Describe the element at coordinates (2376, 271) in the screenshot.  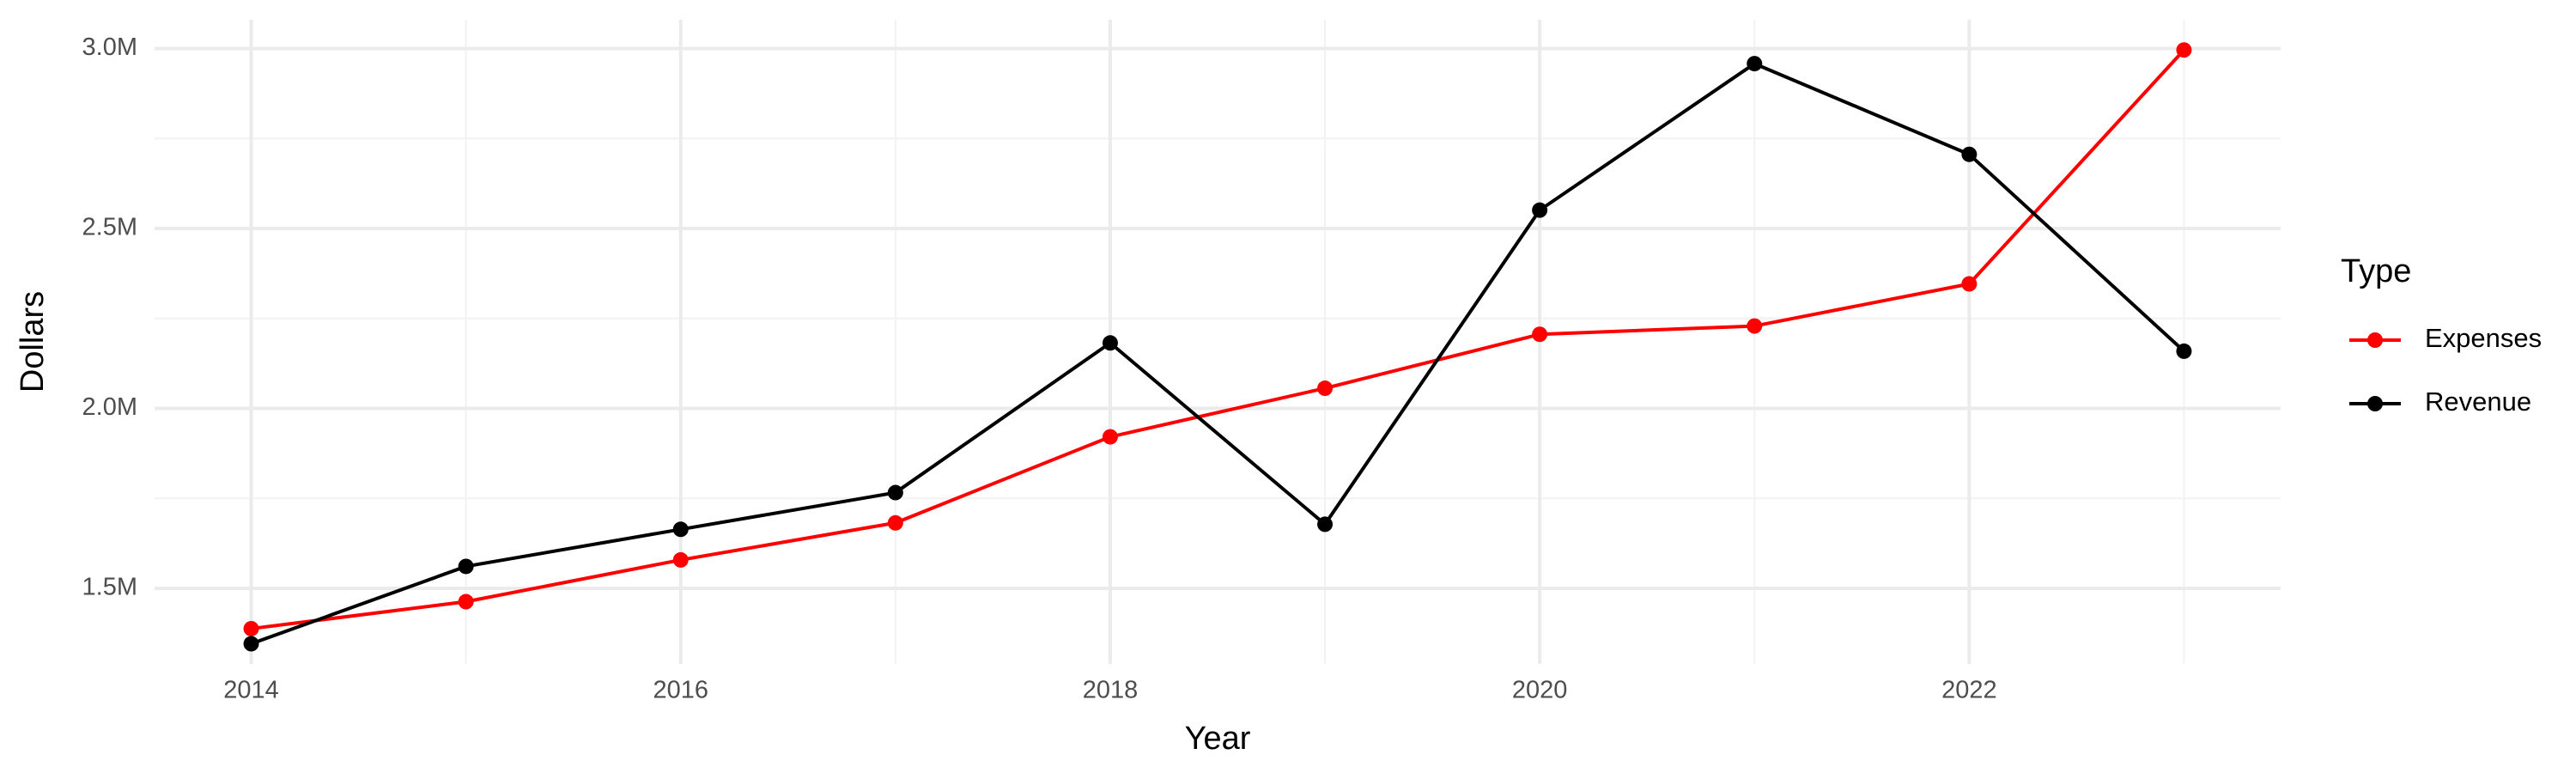
I see `legend-title: Type` at that location.